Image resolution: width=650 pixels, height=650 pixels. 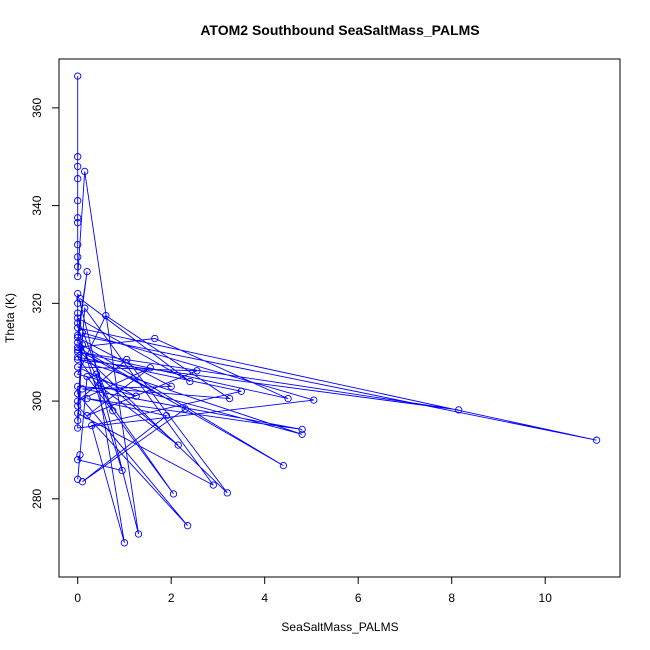 I want to click on y-tick-label: 360, so click(x=37, y=108).